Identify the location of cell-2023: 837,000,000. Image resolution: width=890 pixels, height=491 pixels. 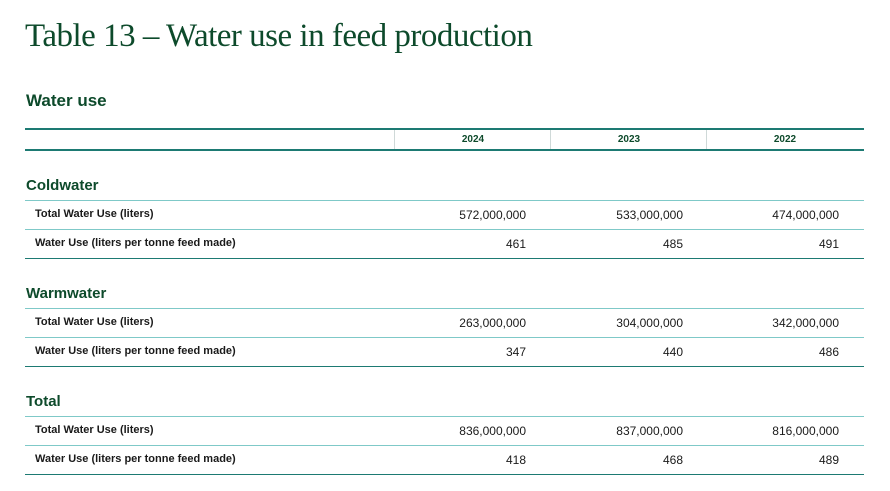
(649, 431).